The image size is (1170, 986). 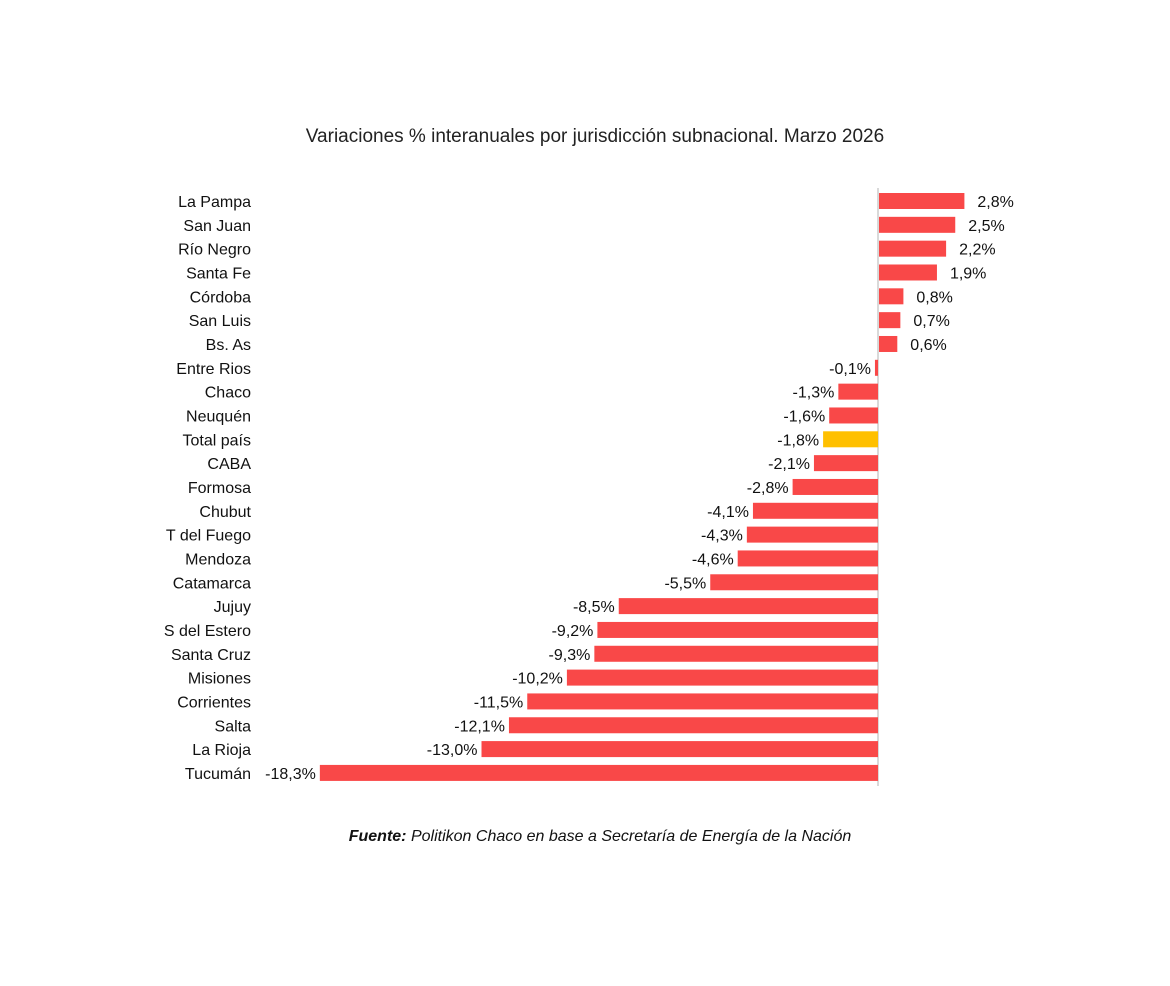 What do you see at coordinates (207, 631) in the screenshot?
I see `category-label: S del Estero` at bounding box center [207, 631].